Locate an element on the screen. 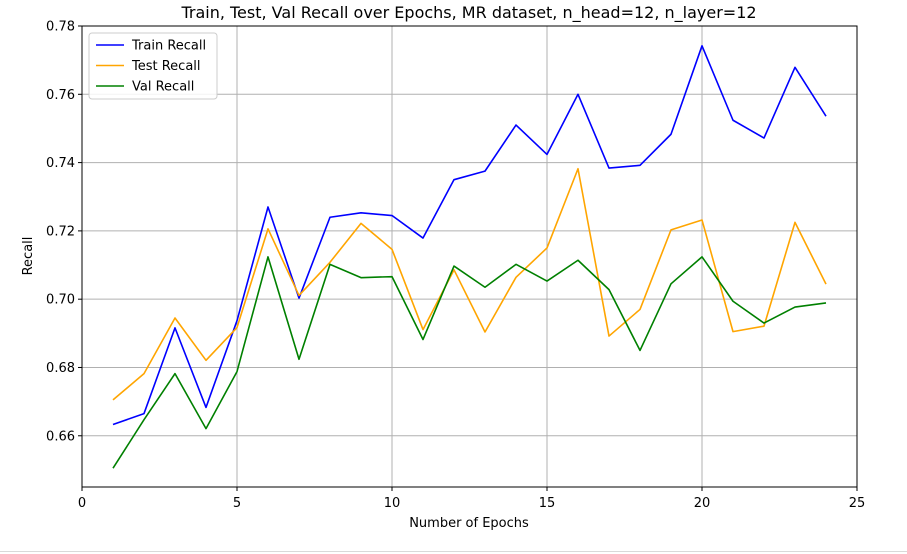 The width and height of the screenshot is (907, 554). legend-box is located at coordinates (153, 66).